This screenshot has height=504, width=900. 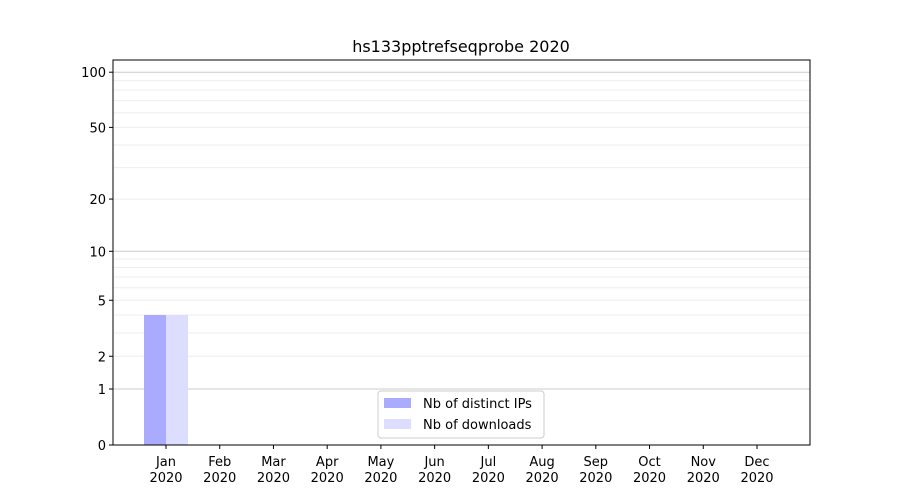 I want to click on legend-box, so click(x=461, y=414).